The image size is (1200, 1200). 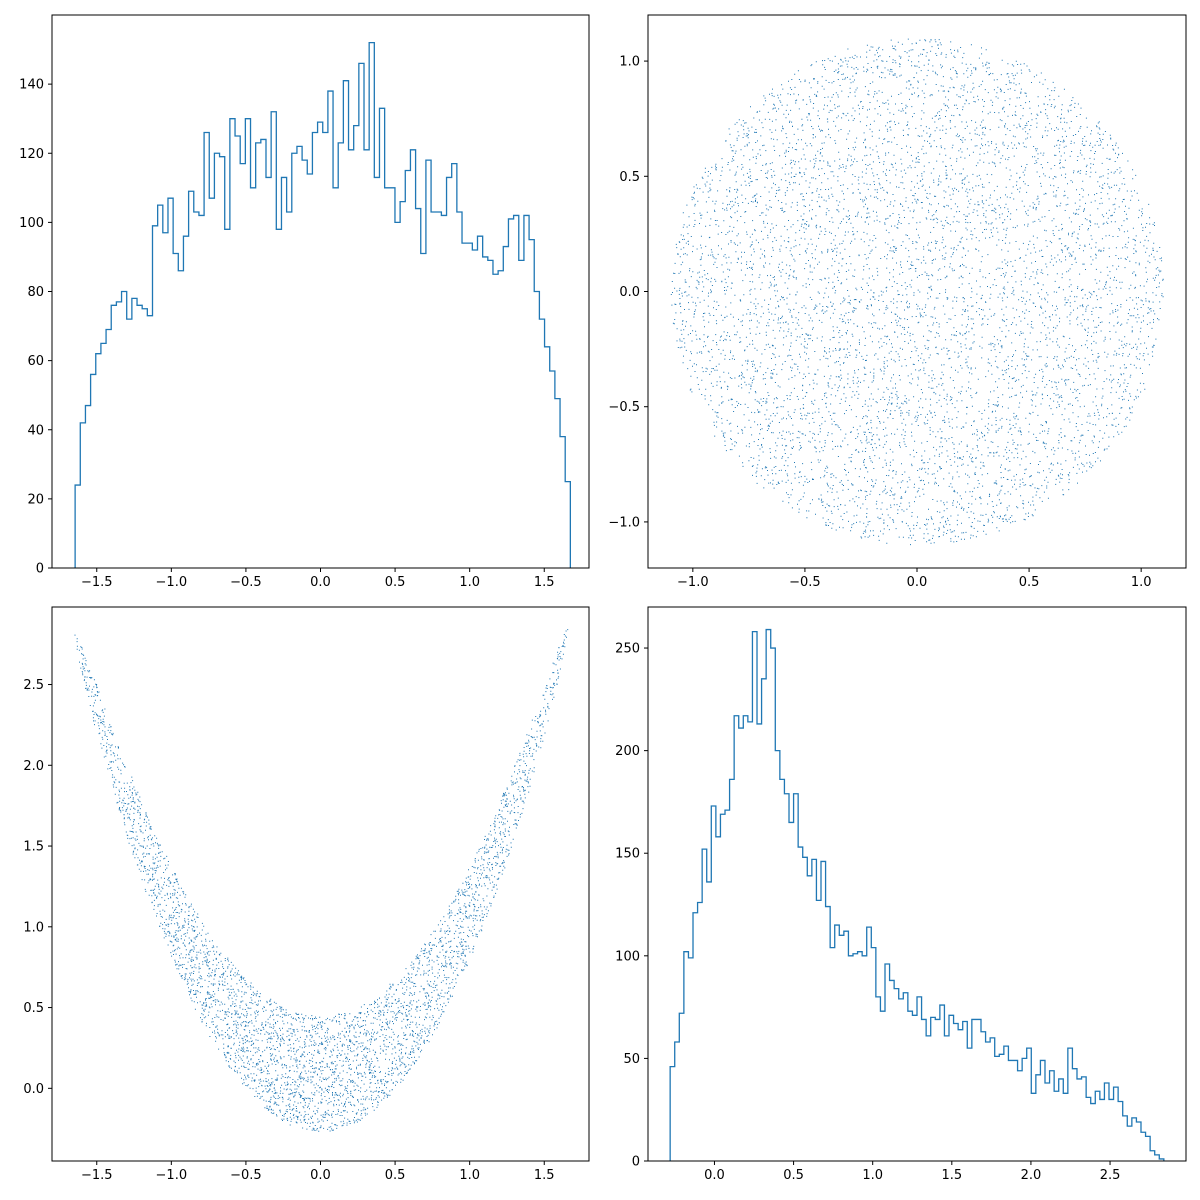 I want to click on y-tick-label-7: 140, so click(x=31, y=85).